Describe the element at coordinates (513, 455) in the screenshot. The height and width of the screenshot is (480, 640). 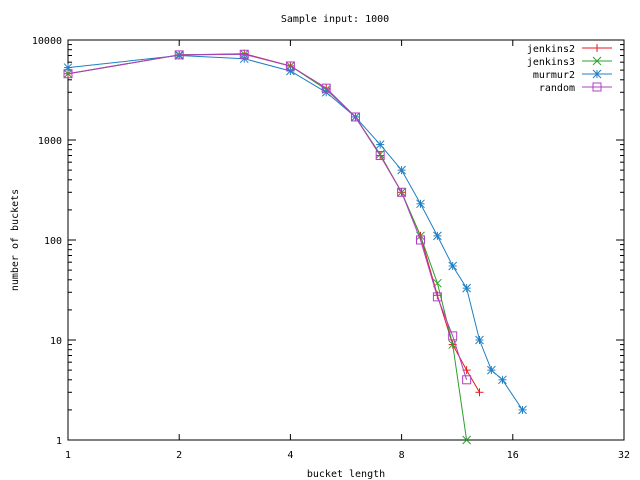
I see `x-tick-label: 16` at that location.